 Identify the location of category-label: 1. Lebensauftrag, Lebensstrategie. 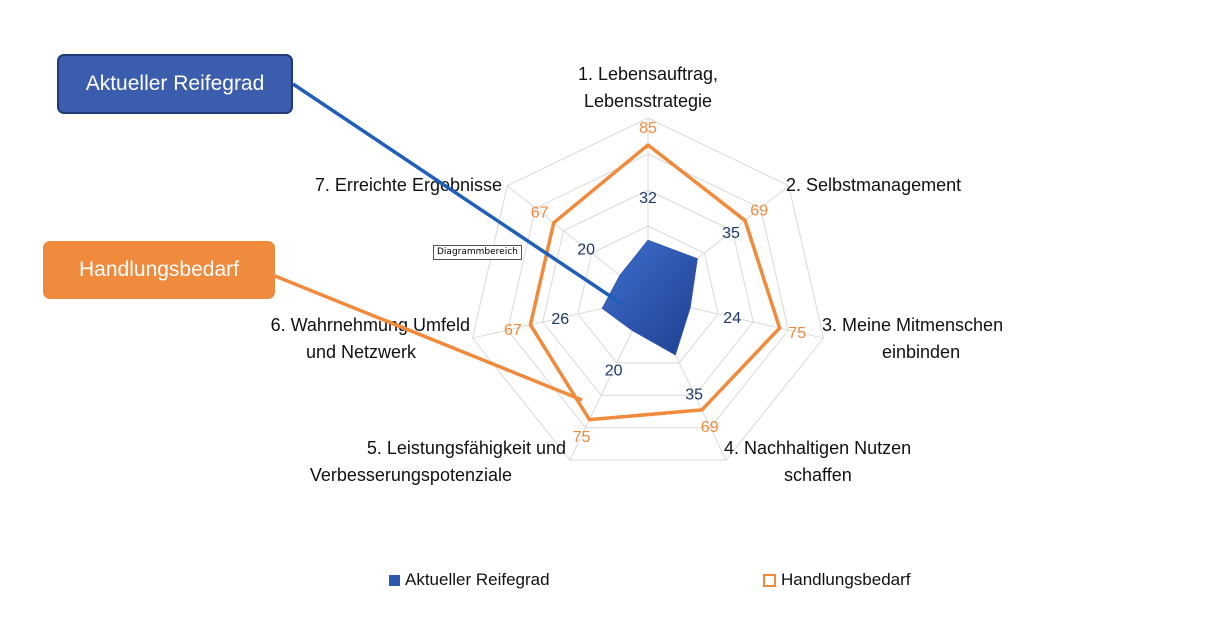
(648, 87).